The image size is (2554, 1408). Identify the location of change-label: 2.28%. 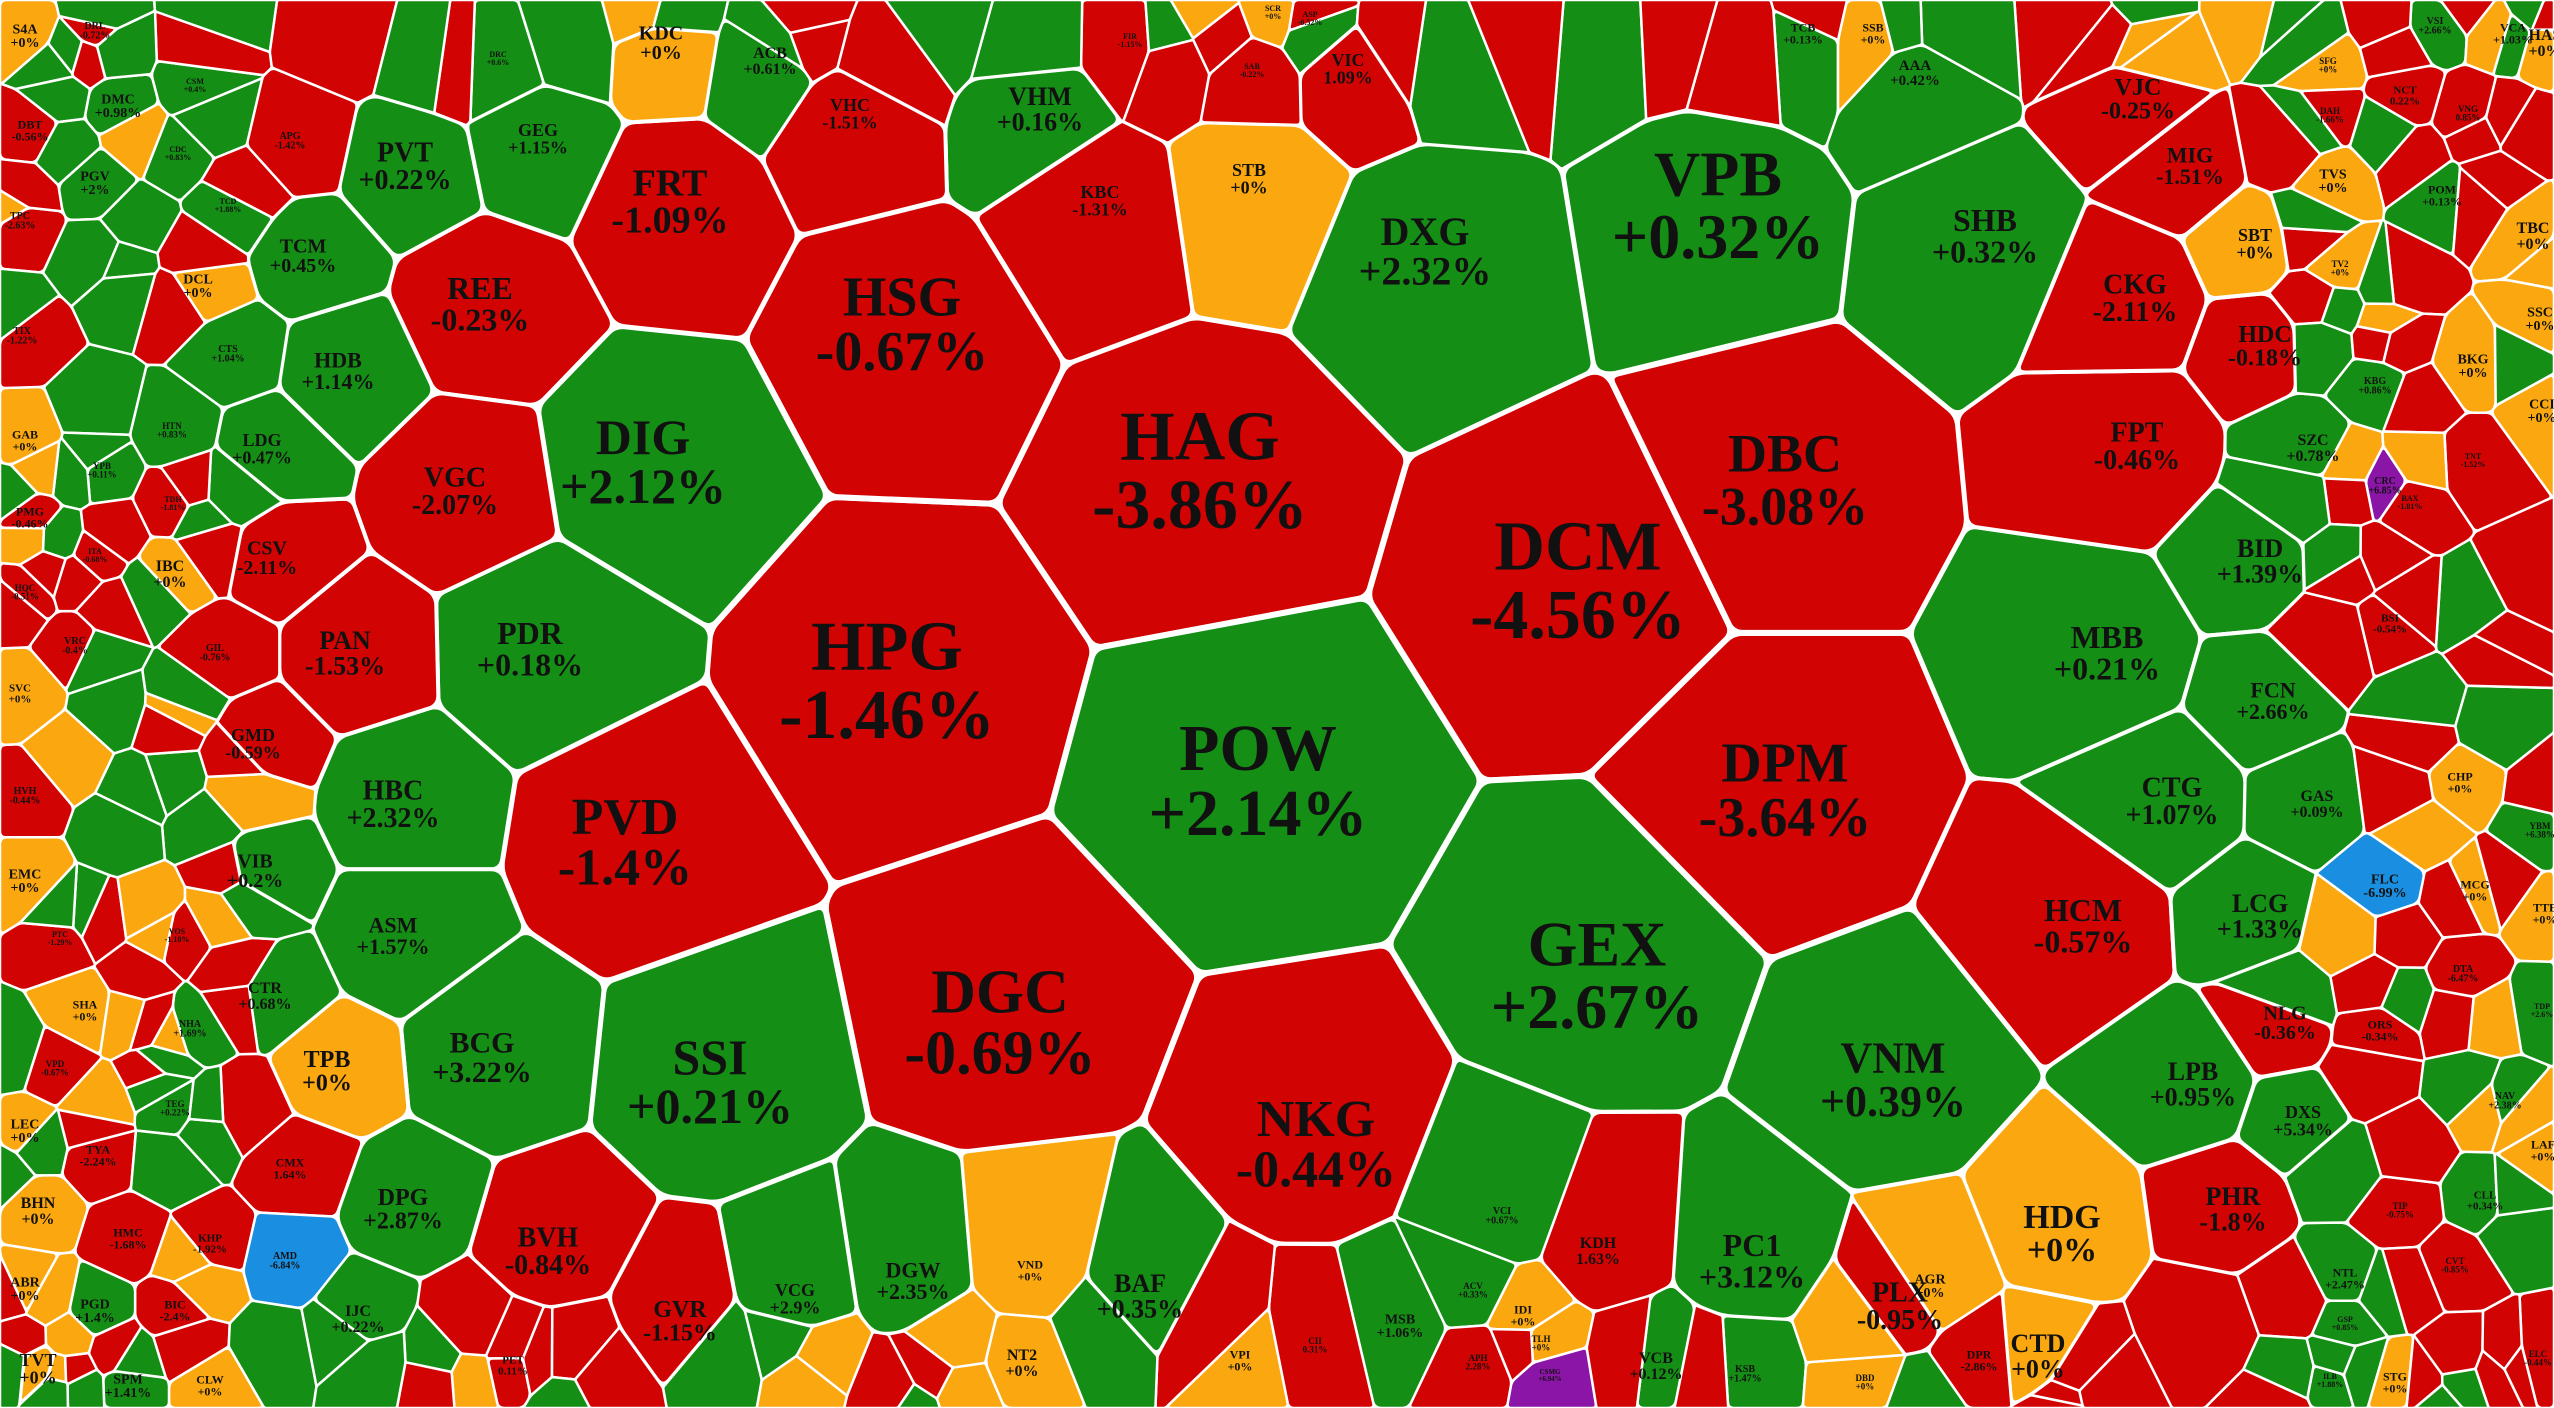
(1478, 1367).